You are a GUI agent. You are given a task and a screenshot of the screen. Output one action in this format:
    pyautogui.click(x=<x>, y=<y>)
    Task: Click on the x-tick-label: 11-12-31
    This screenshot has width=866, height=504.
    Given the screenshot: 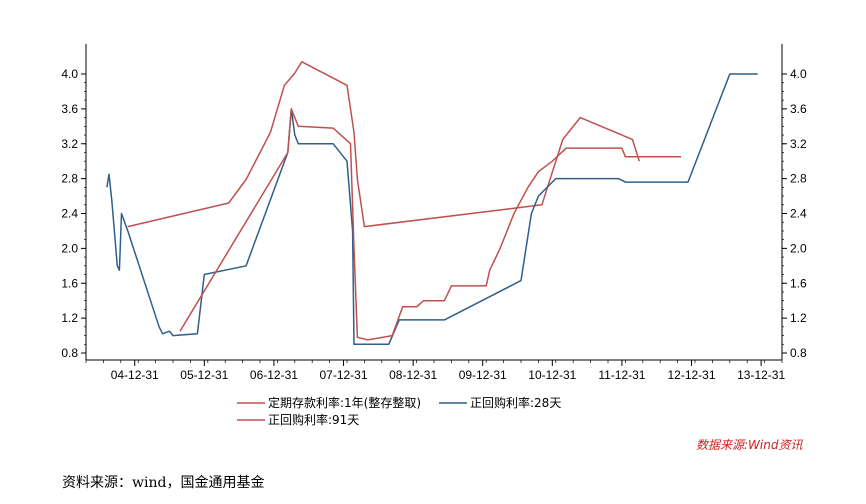 What is the action you would take?
    pyautogui.click(x=621, y=375)
    